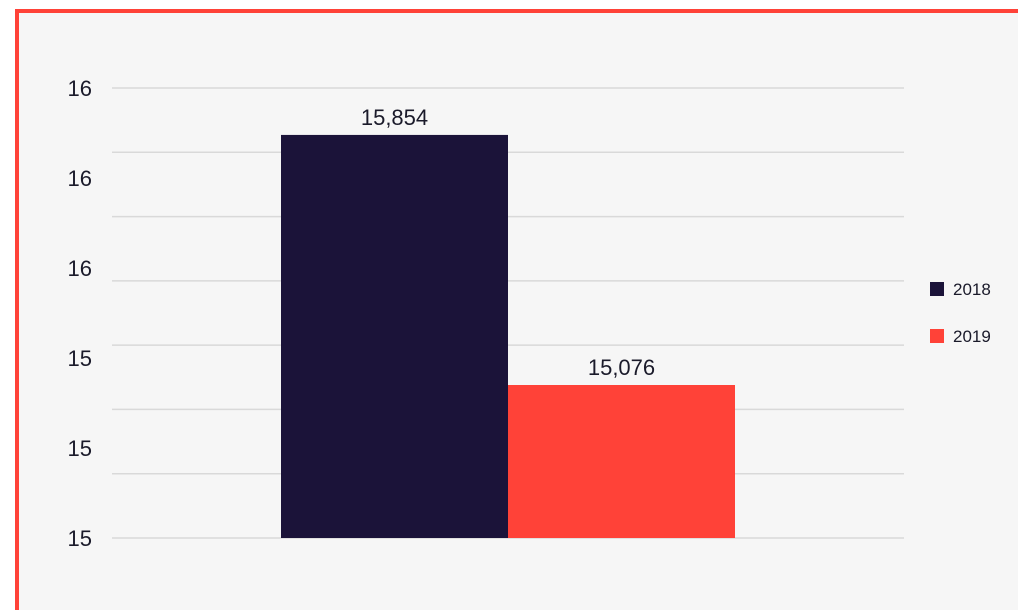 This screenshot has height=610, width=1018. I want to click on bar-2018, so click(394, 336).